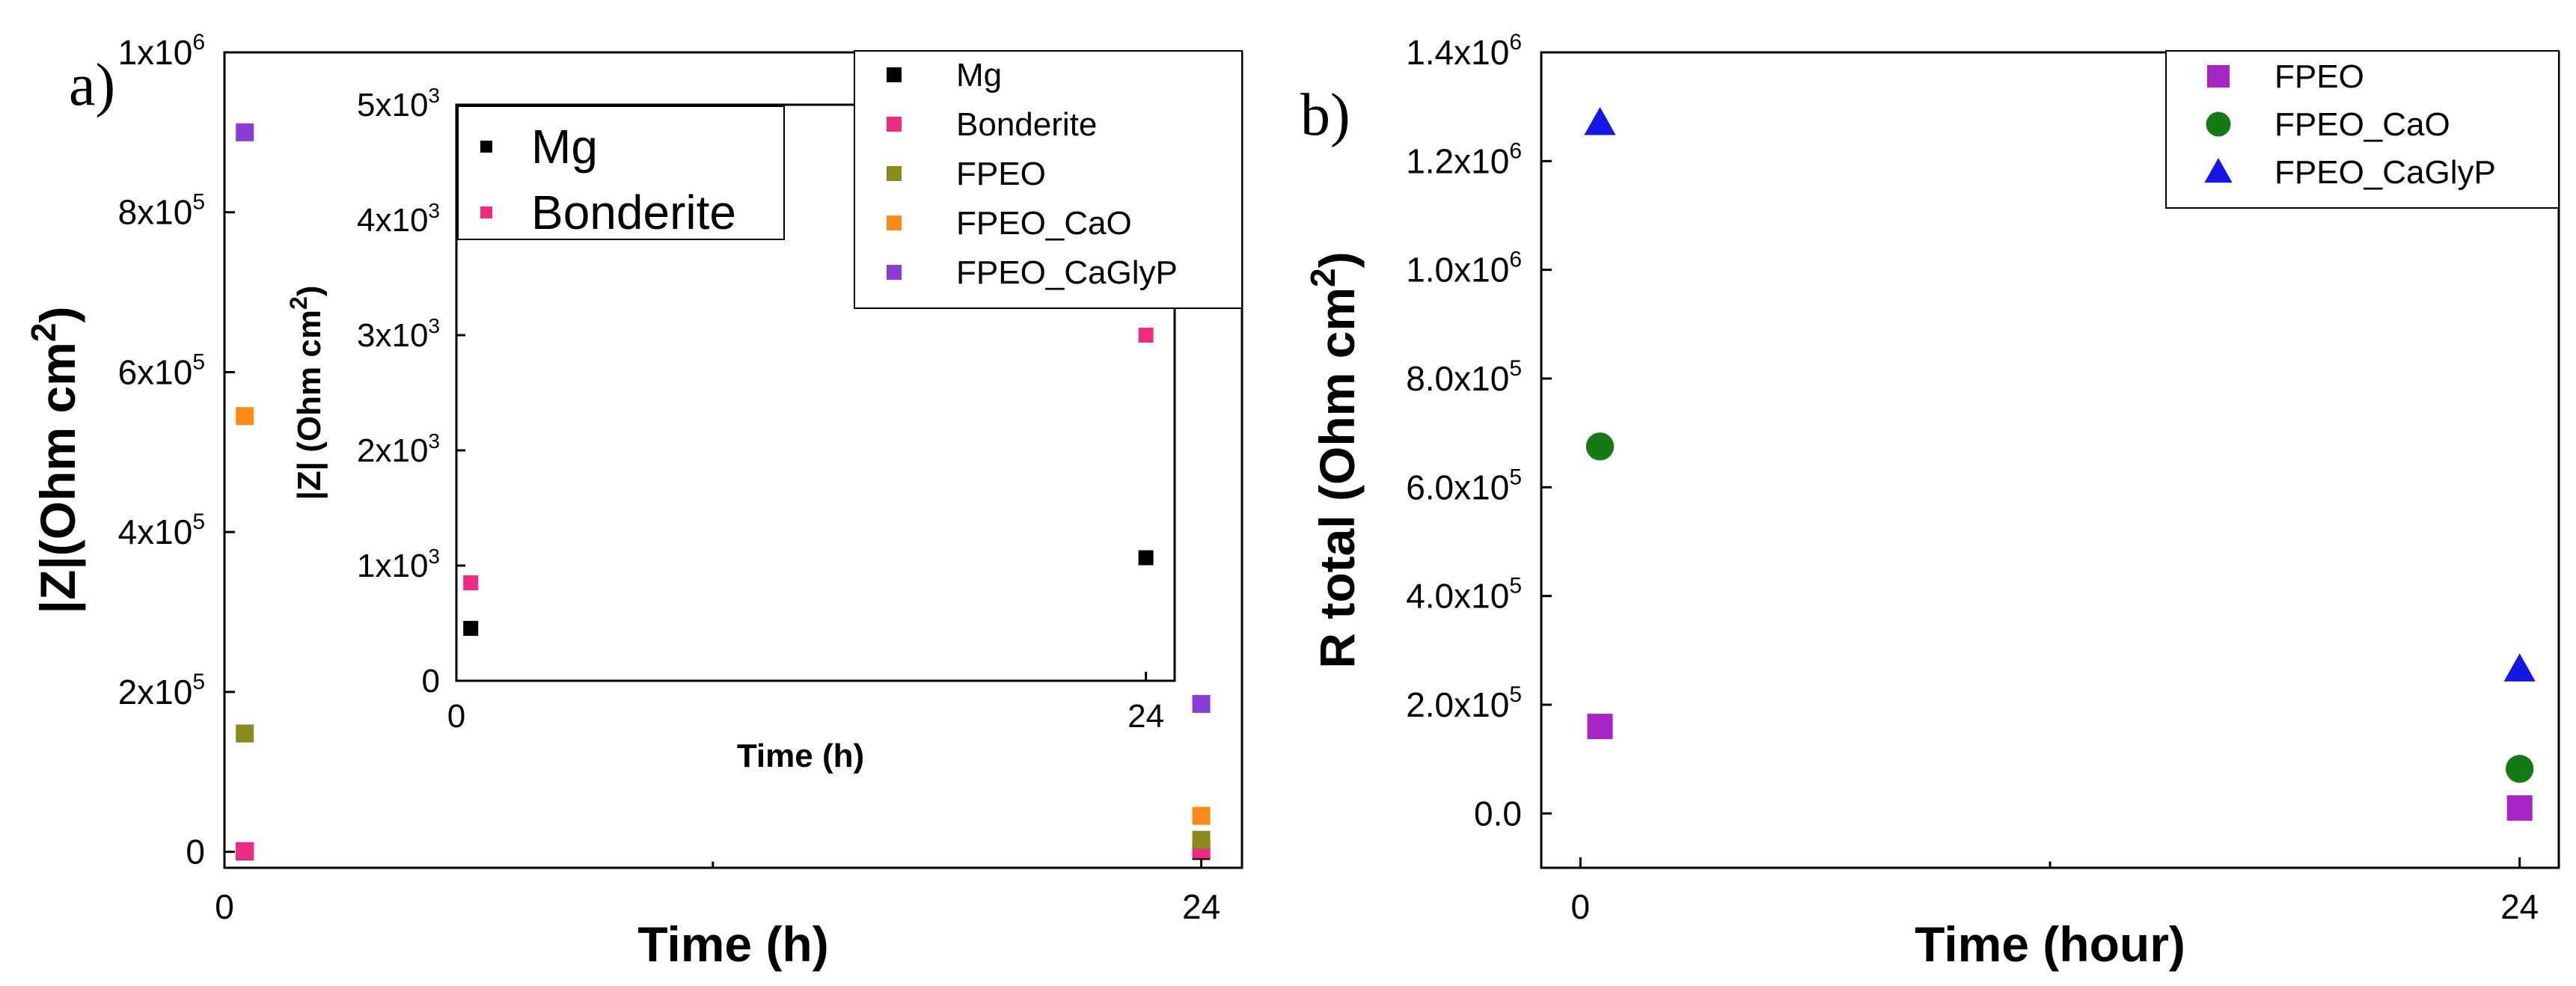 This screenshot has height=986, width=2576. What do you see at coordinates (162, 51) in the screenshot?
I see `y-tick-label: 1x10⁶` at bounding box center [162, 51].